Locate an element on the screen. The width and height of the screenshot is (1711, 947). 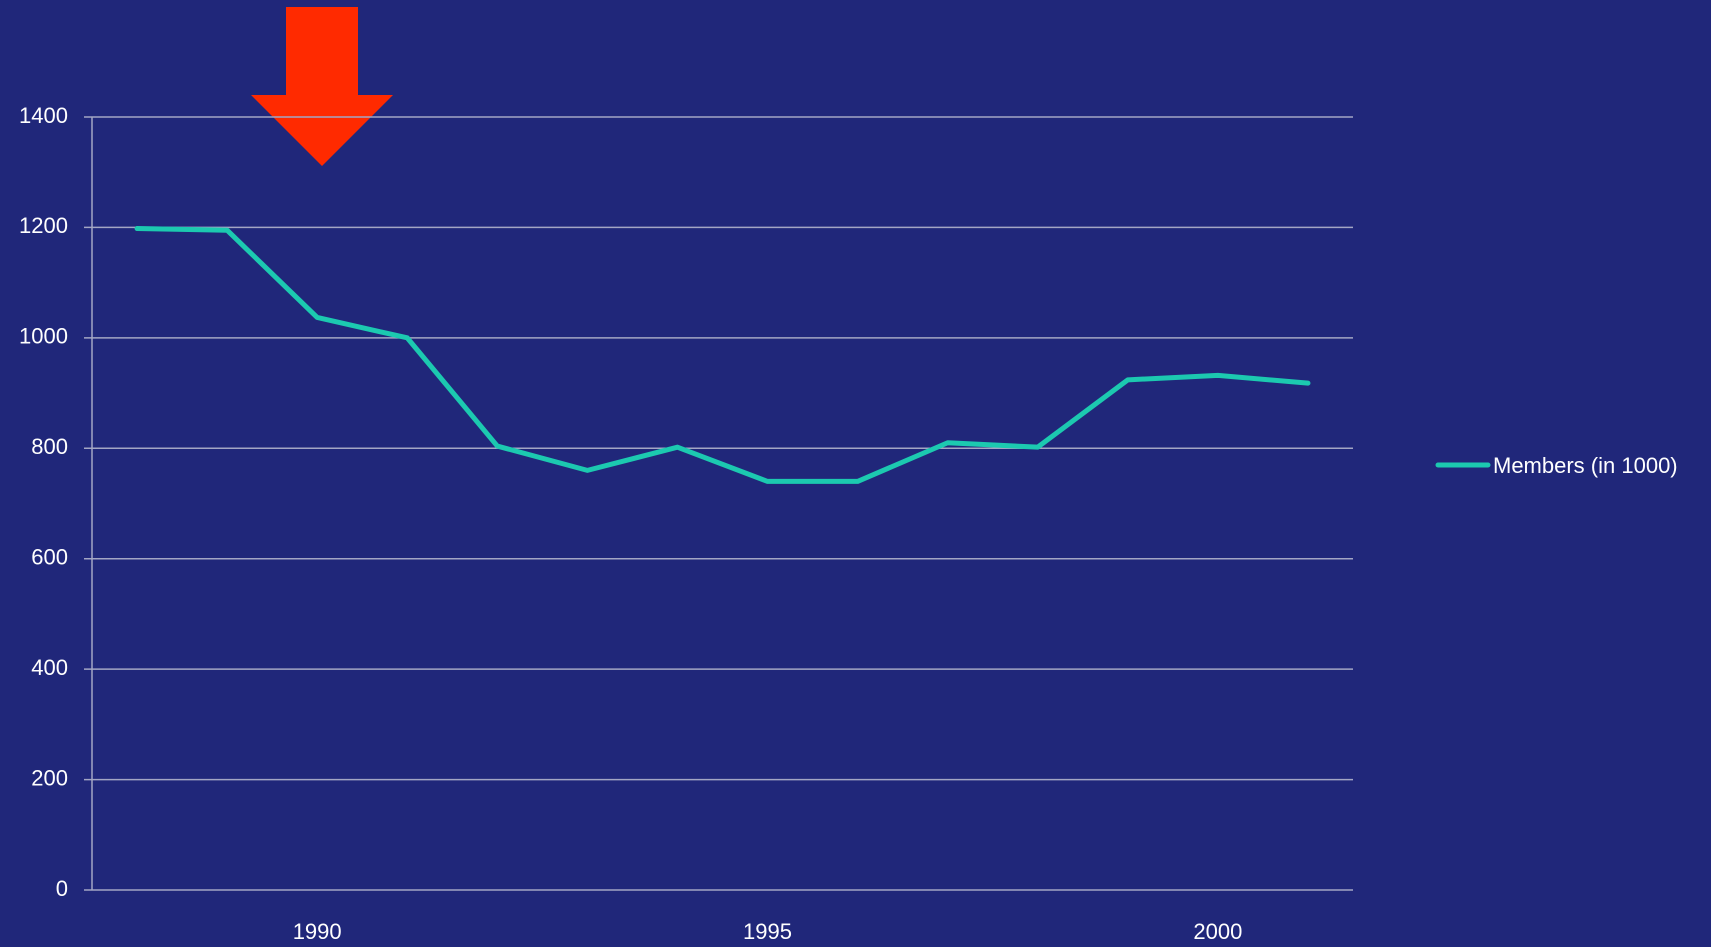
legend-label: Members (in 1000) is located at coordinates (1585, 465).